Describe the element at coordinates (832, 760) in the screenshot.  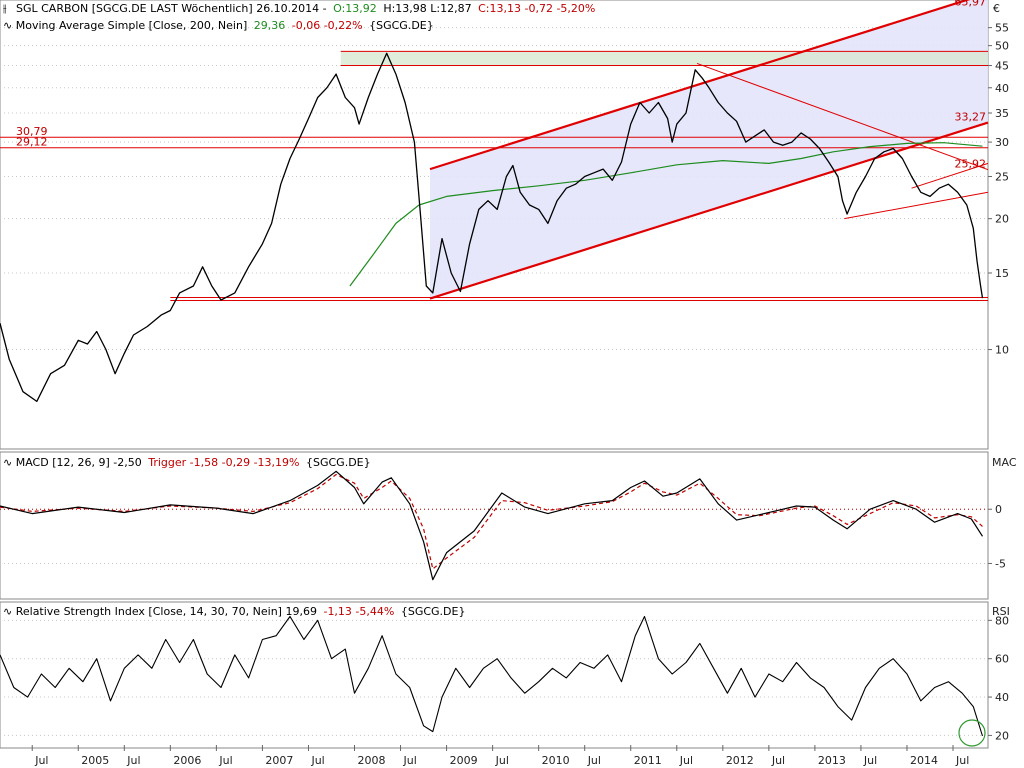
I see `x-tick-label: 2013` at that location.